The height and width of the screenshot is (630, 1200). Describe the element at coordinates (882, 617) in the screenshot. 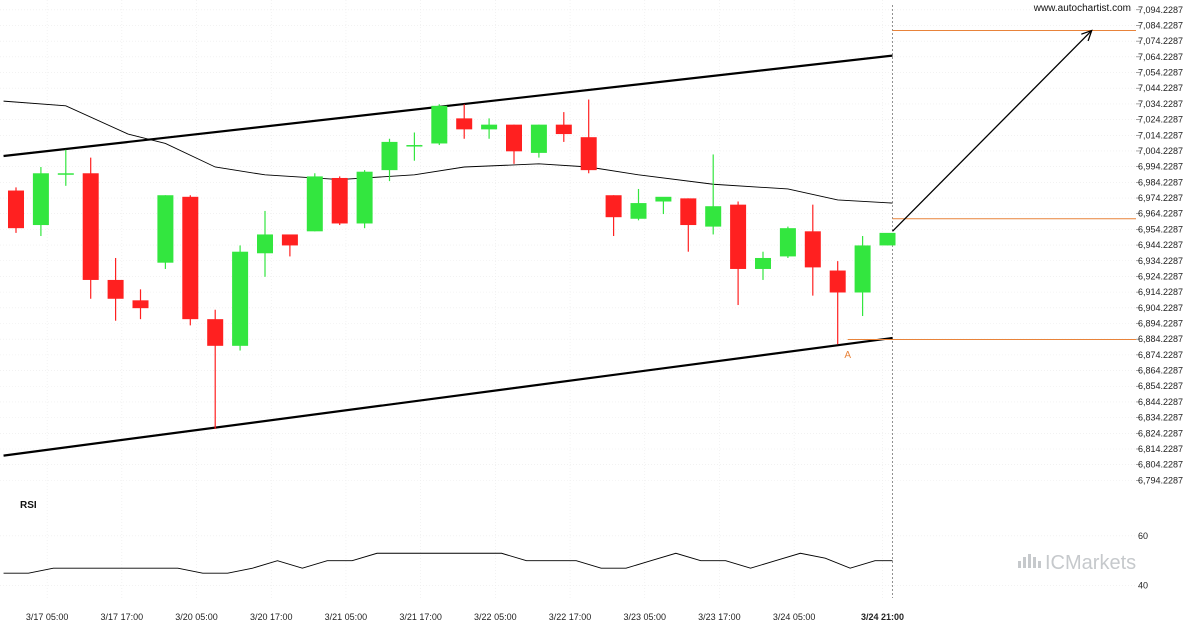

I see `time-tick-label: 3/24 21:00` at that location.